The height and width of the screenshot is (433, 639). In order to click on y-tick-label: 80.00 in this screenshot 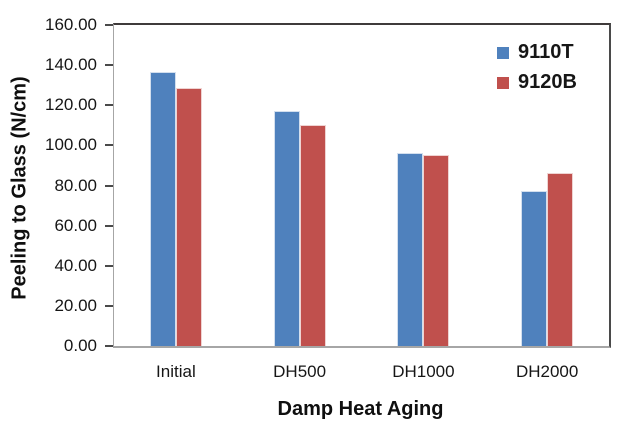, I will do `click(75, 185)`.